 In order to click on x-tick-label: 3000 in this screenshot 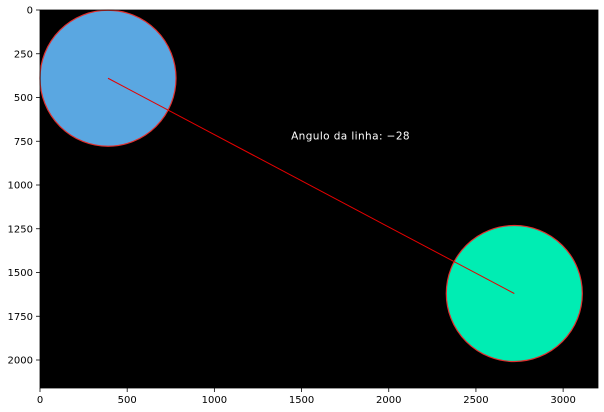, I will do `click(562, 400)`.